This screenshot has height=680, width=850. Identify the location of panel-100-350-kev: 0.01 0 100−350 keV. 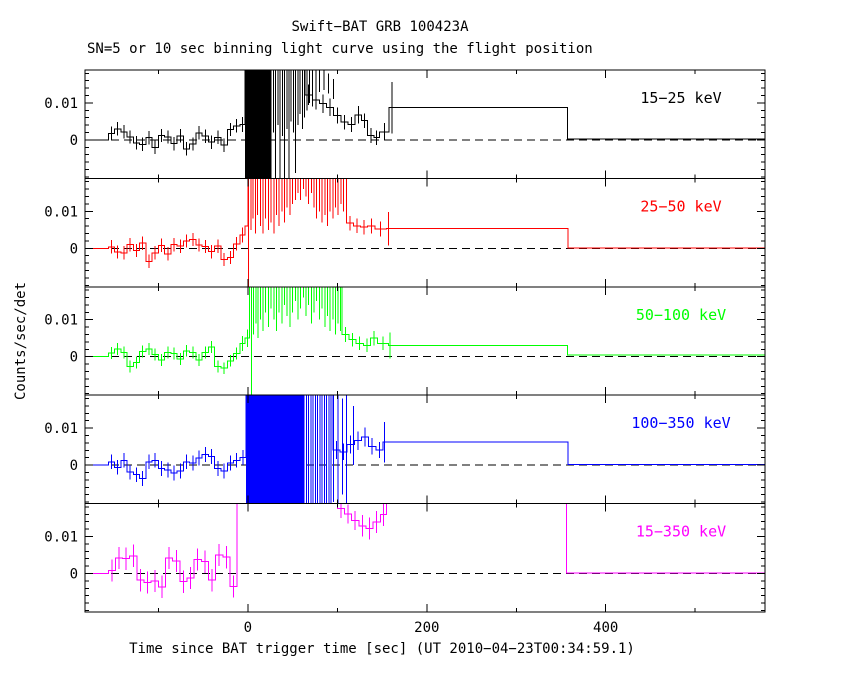
(405, 449).